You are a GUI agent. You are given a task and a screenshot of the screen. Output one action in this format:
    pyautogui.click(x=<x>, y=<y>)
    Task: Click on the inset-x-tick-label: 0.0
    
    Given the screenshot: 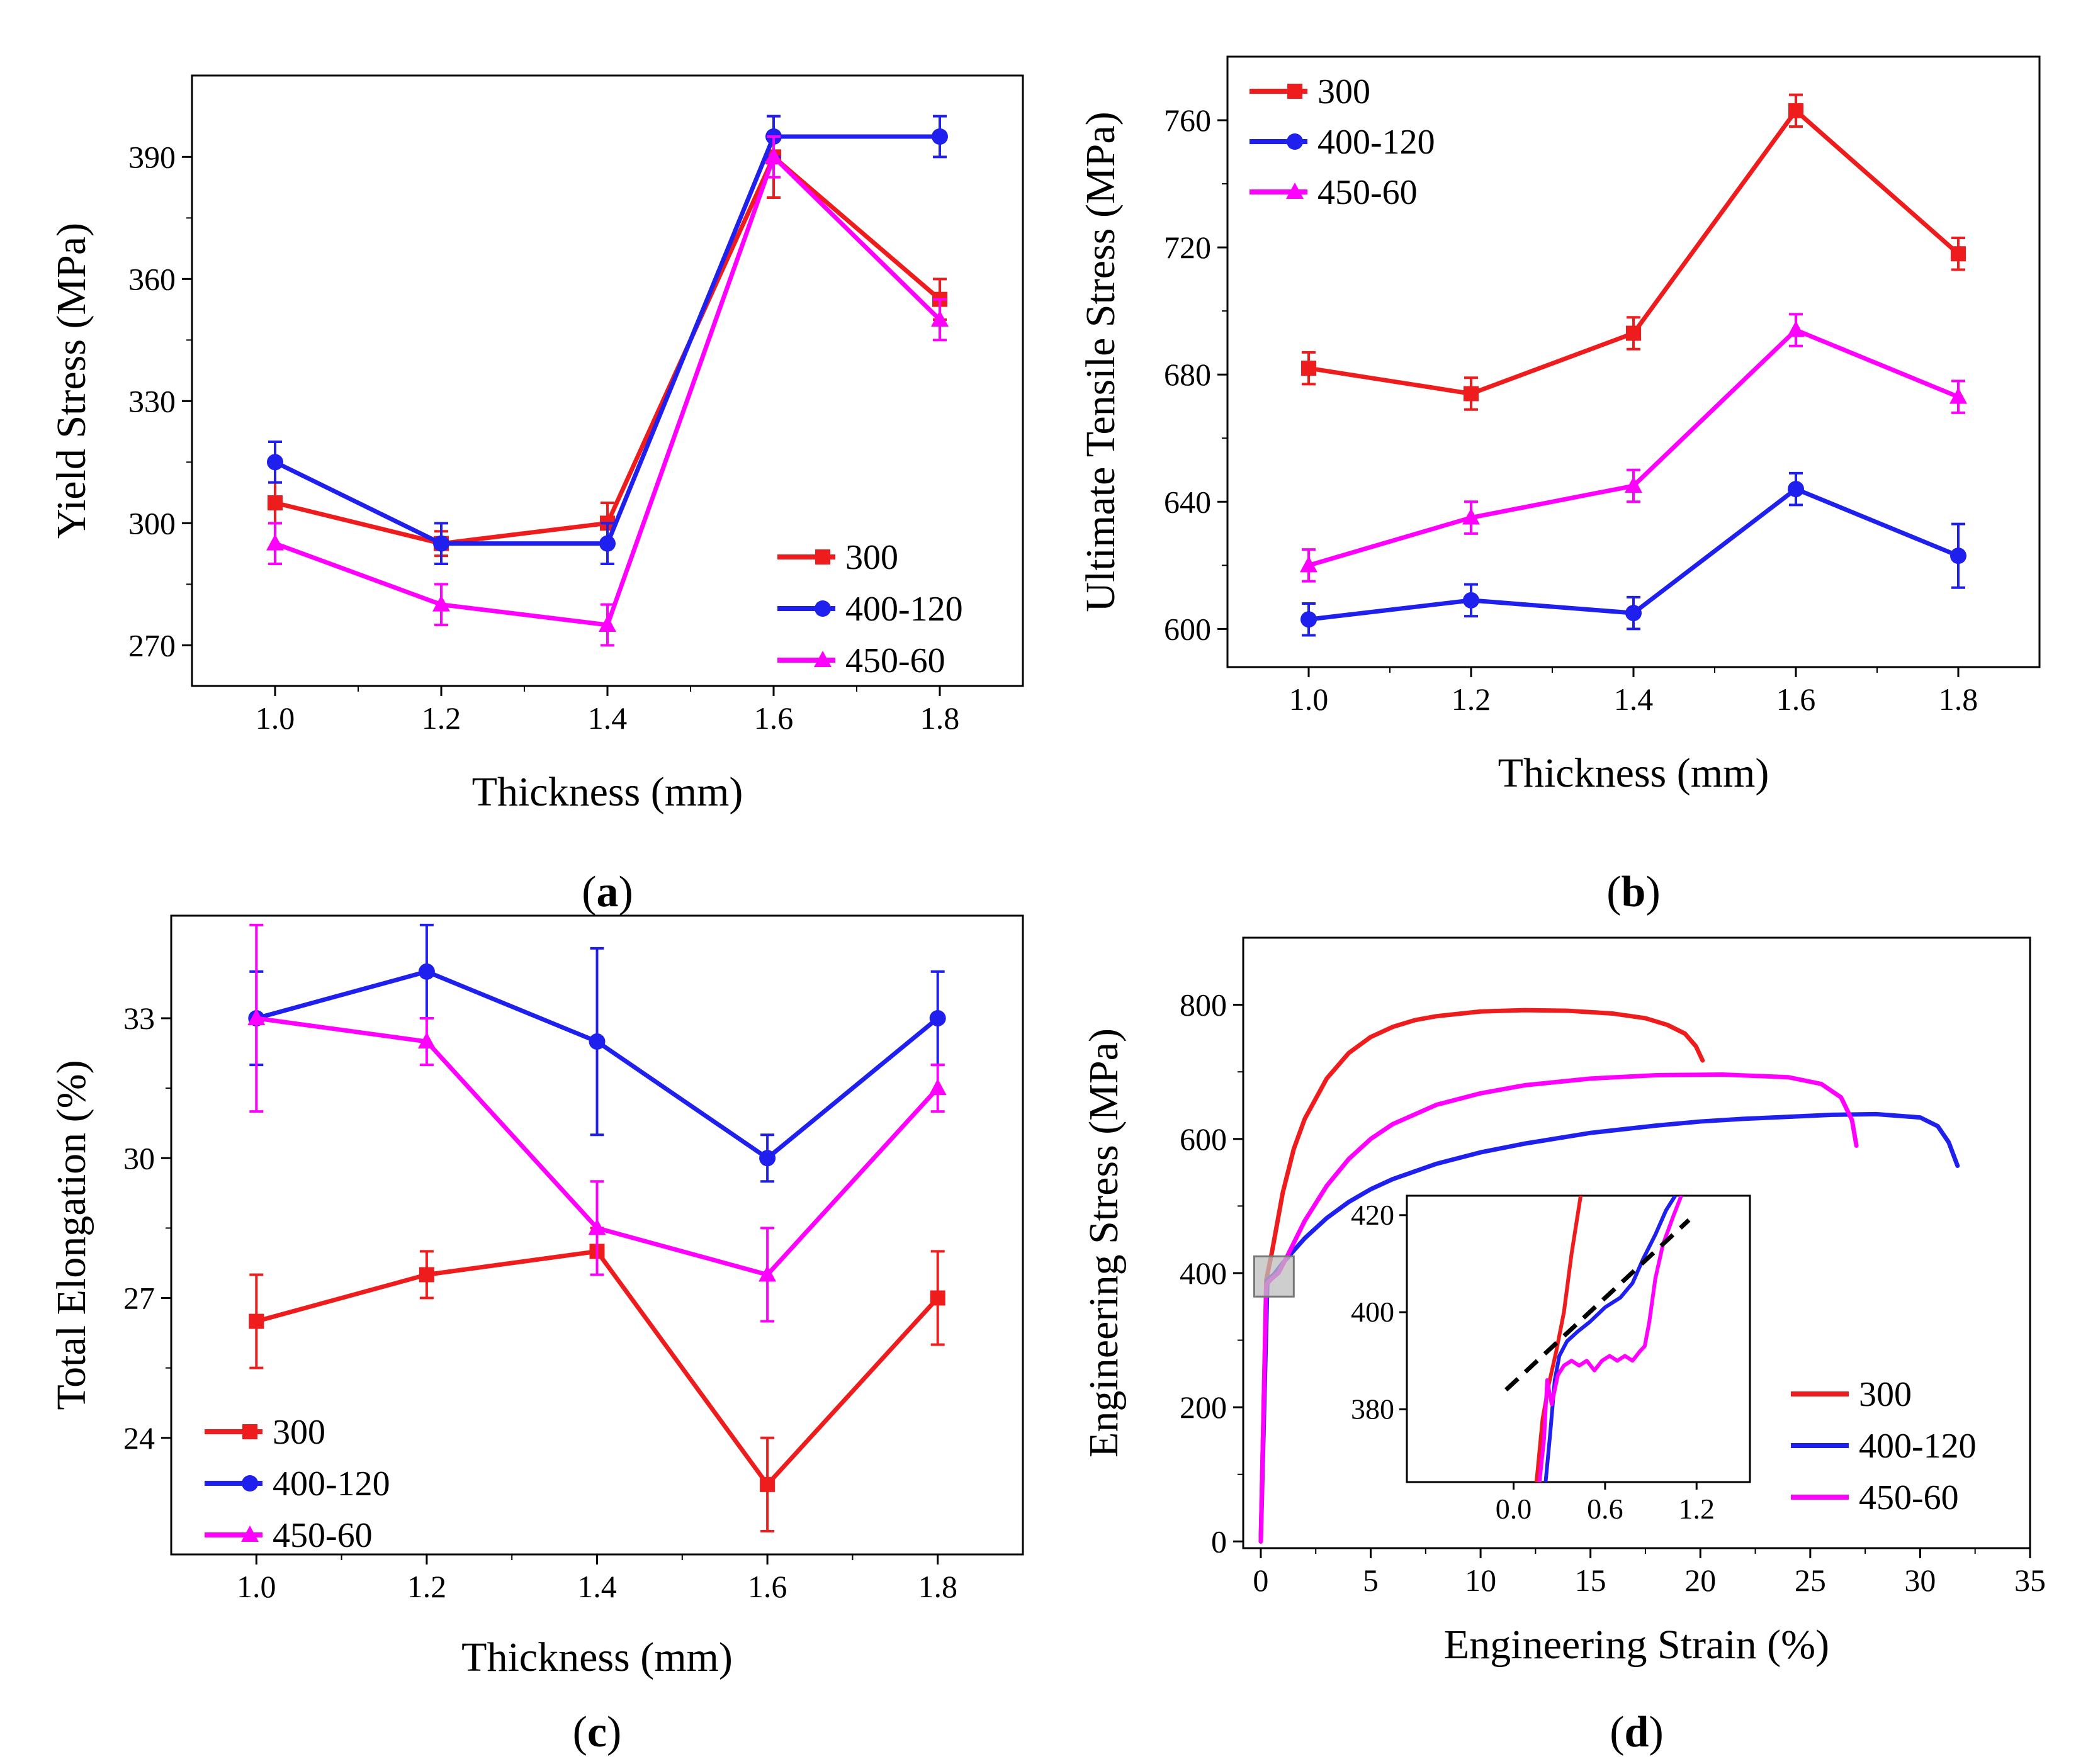 What is the action you would take?
    pyautogui.click(x=1514, y=1509)
    